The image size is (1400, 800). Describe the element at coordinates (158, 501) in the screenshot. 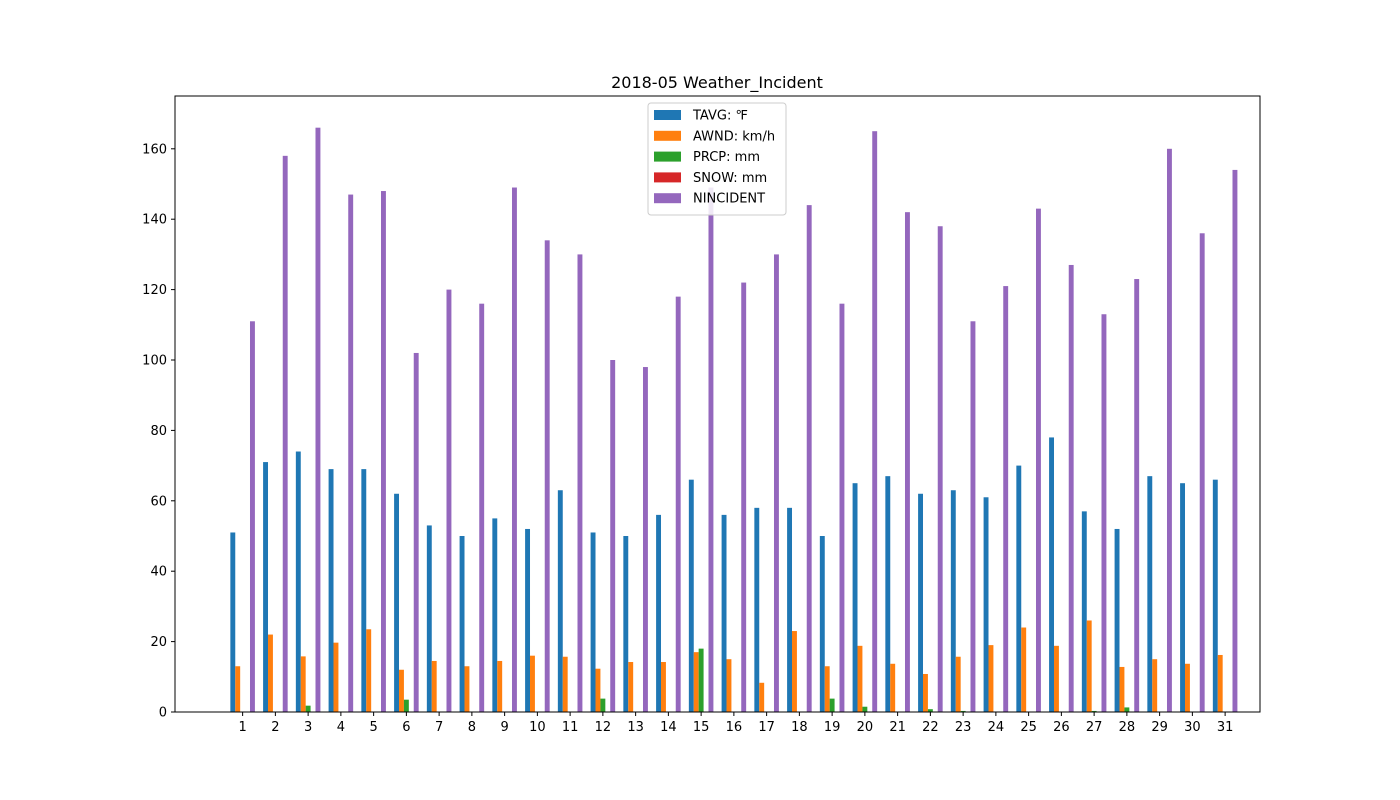

I see `y-tick-label: 60` at that location.